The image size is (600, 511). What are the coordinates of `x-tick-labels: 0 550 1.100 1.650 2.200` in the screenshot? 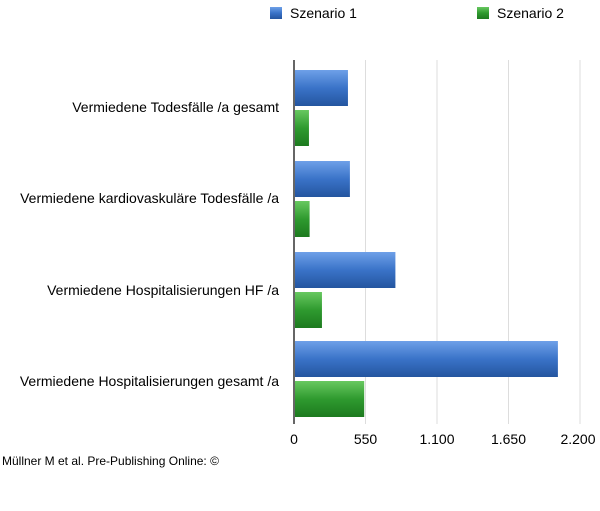 It's located at (443, 439).